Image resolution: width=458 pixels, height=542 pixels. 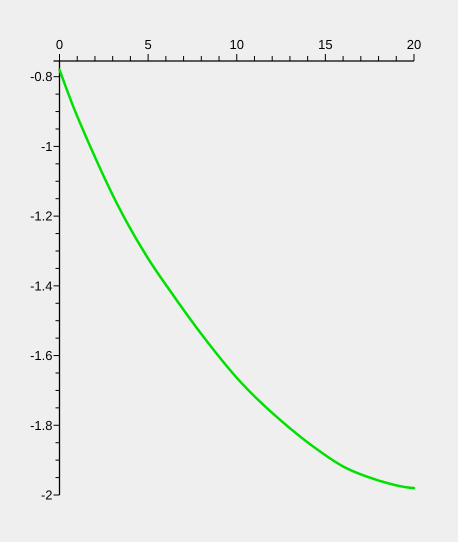 I want to click on y-tick-label: -1.8, so click(x=41, y=425).